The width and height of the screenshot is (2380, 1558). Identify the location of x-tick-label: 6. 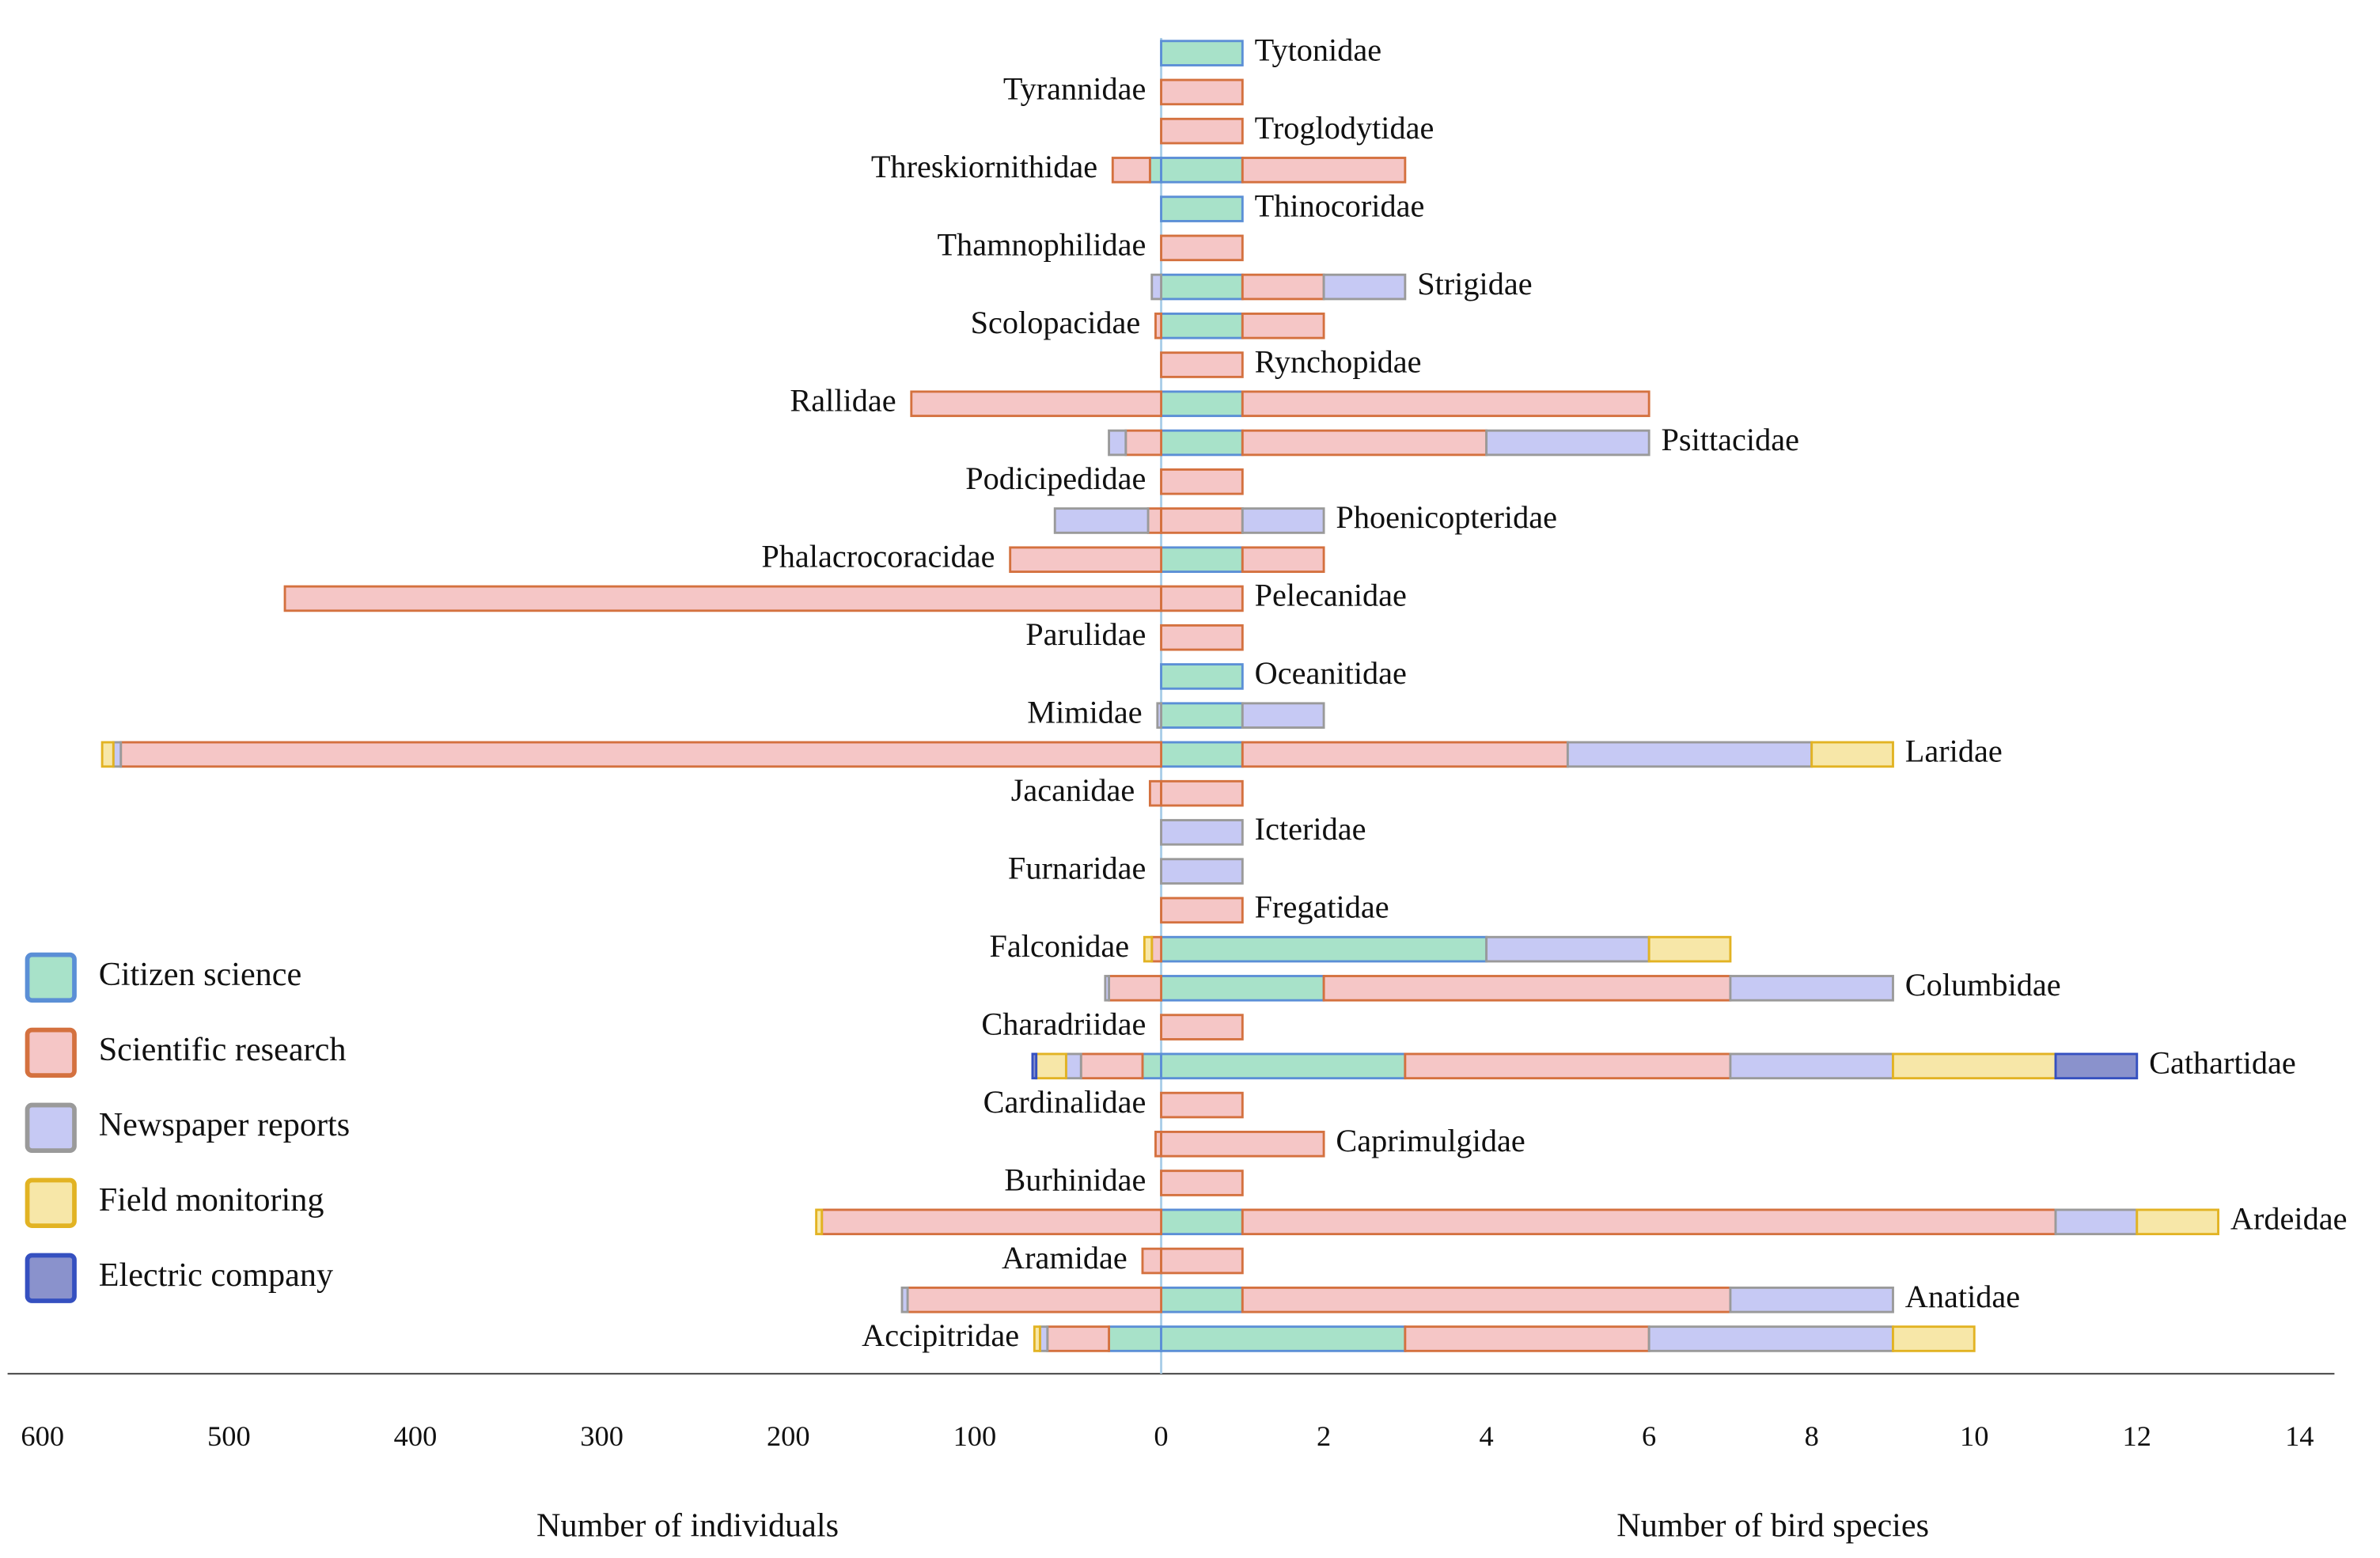
(1649, 1436).